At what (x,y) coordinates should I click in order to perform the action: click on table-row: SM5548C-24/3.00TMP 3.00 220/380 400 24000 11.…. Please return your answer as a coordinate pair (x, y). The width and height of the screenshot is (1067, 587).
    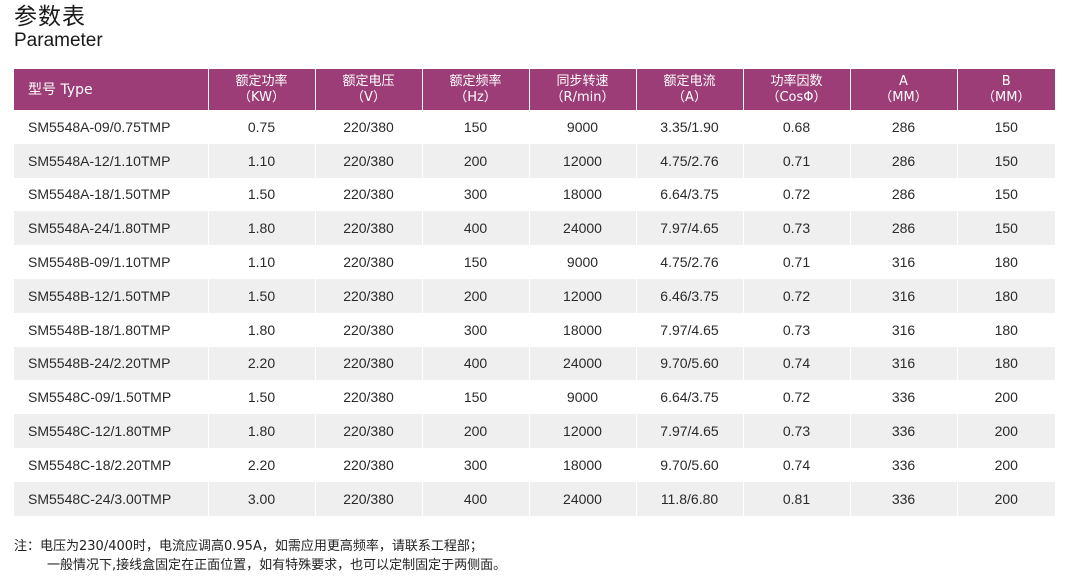
    Looking at the image, I should click on (534, 498).